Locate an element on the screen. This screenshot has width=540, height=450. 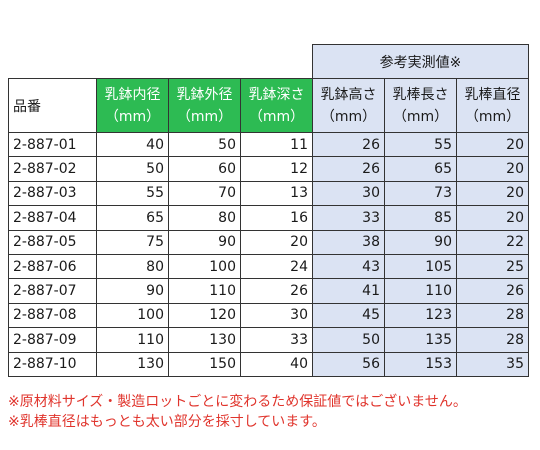
table-row: 2-887-10 130 150 40 56 153 35 is located at coordinates (268, 364).